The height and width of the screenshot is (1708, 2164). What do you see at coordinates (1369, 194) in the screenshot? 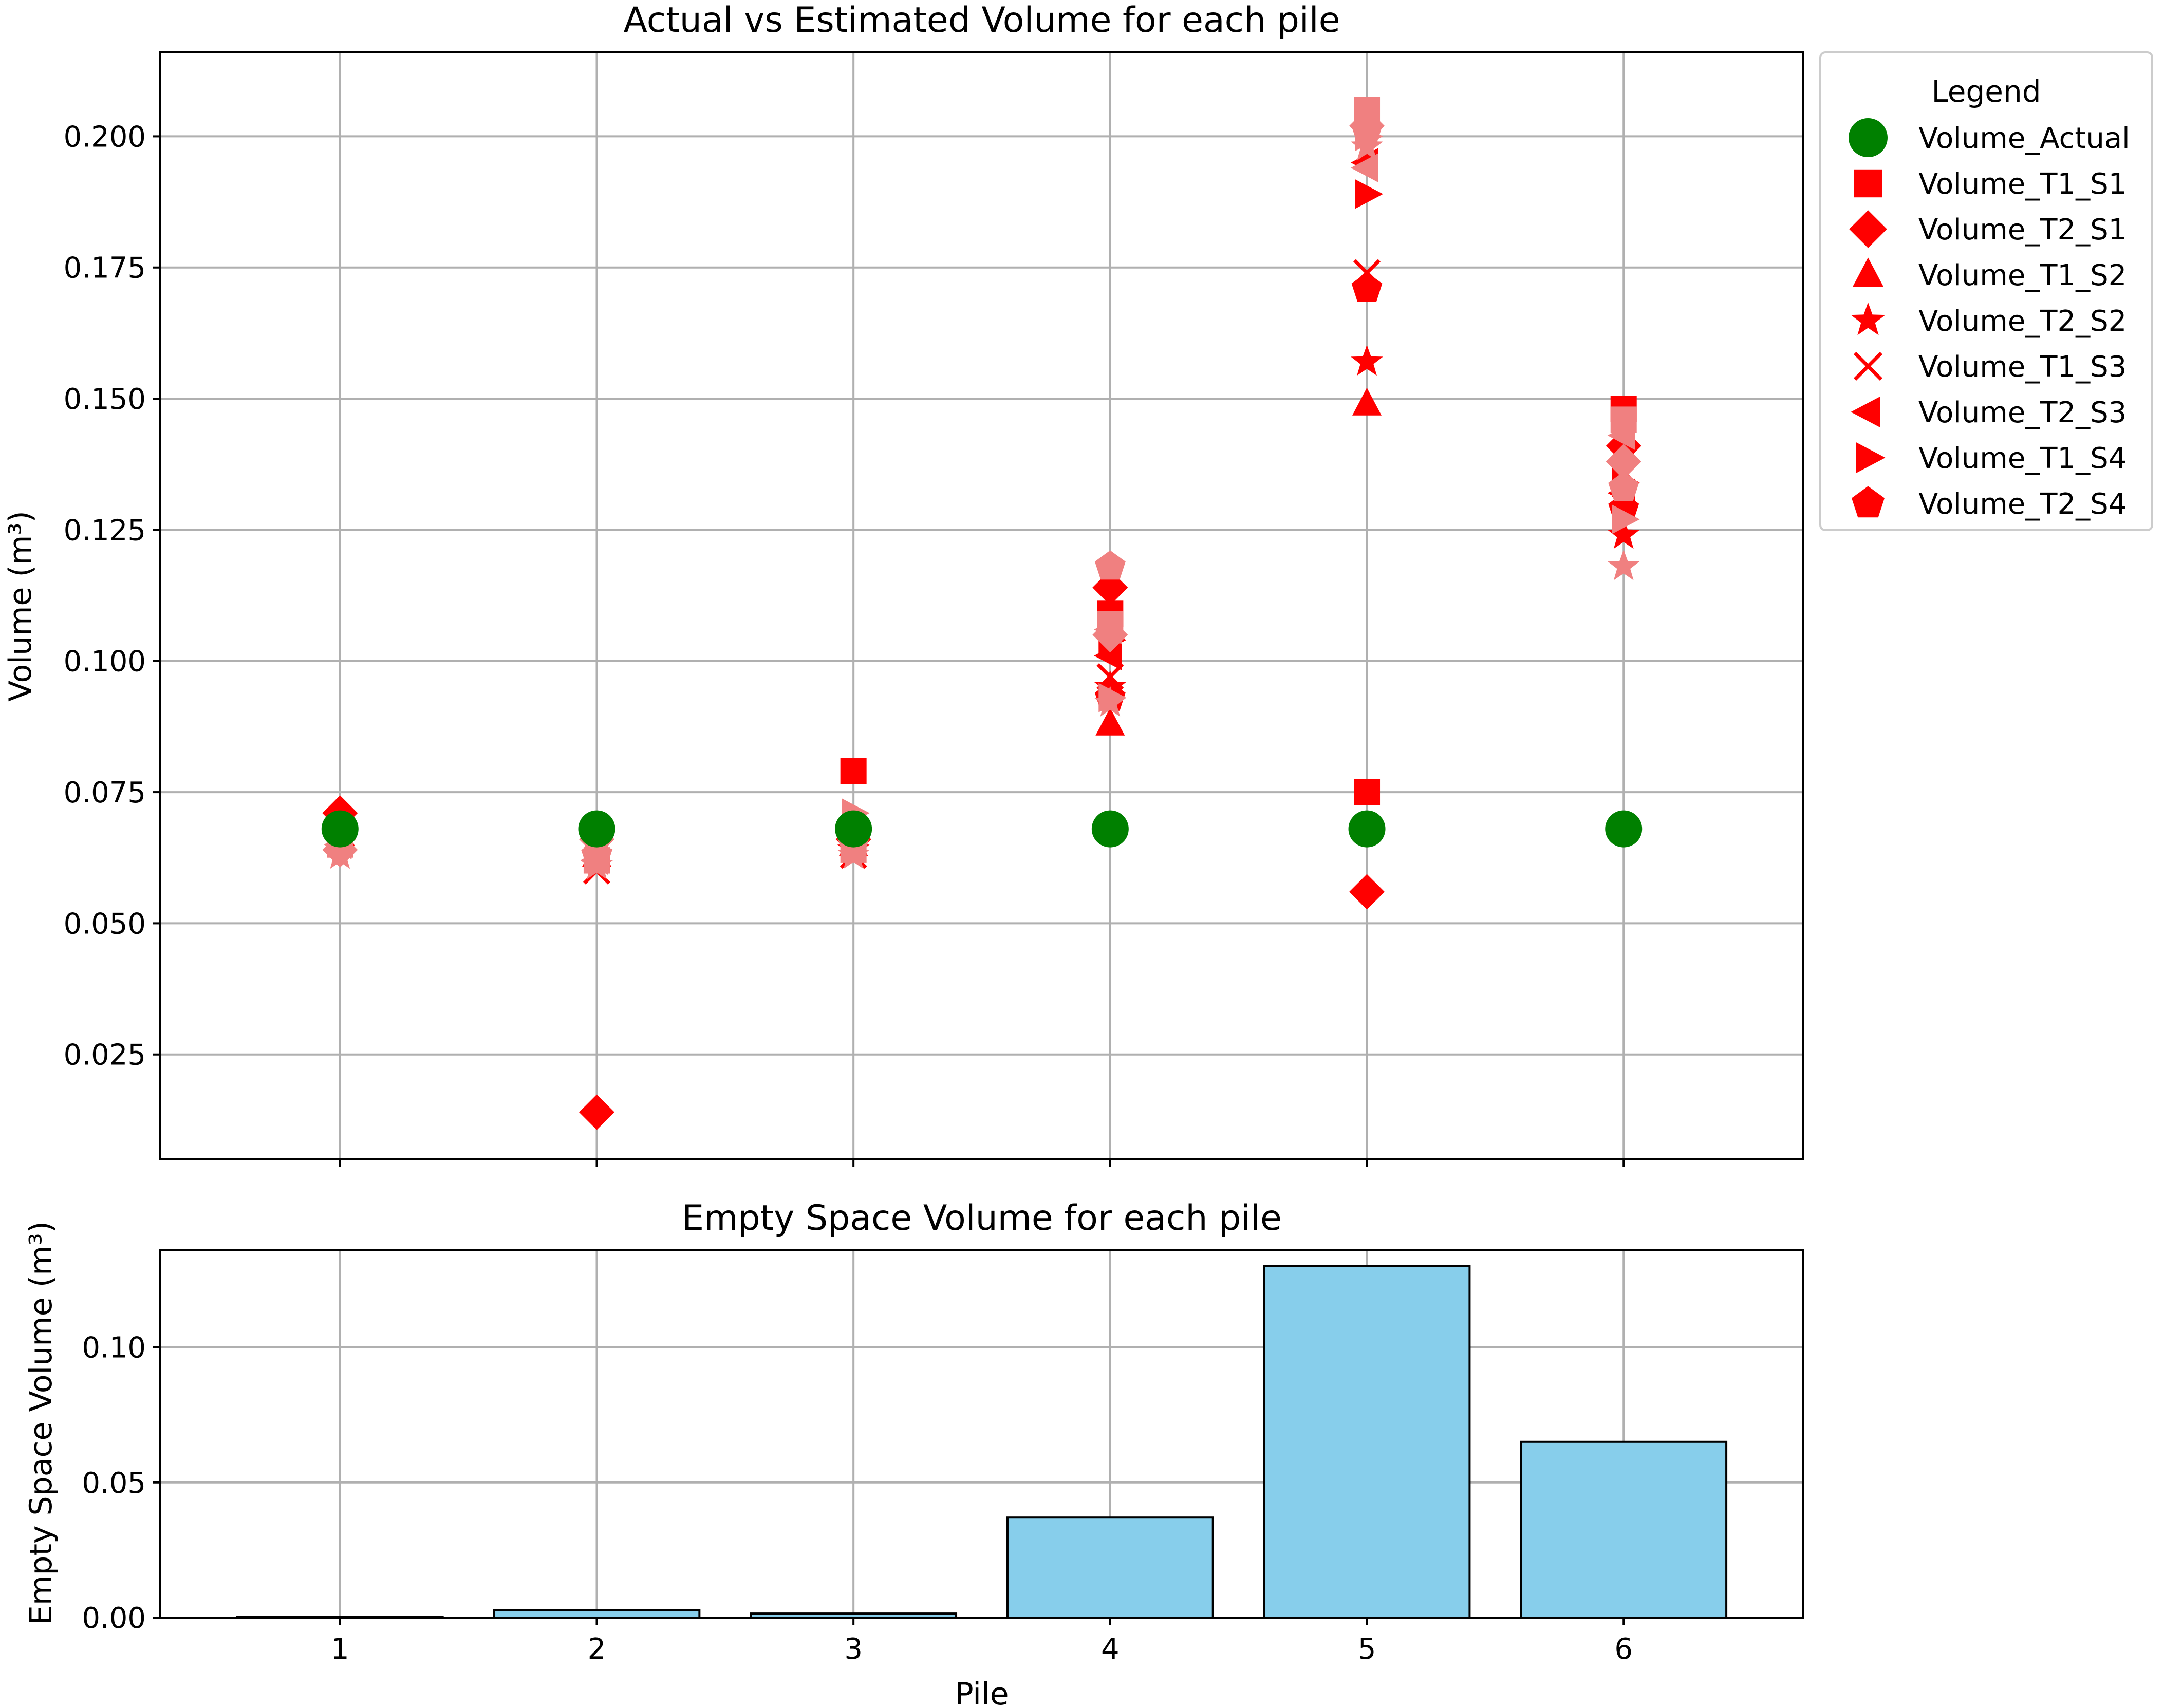
I see `scatter-point-volume-t1-s4` at bounding box center [1369, 194].